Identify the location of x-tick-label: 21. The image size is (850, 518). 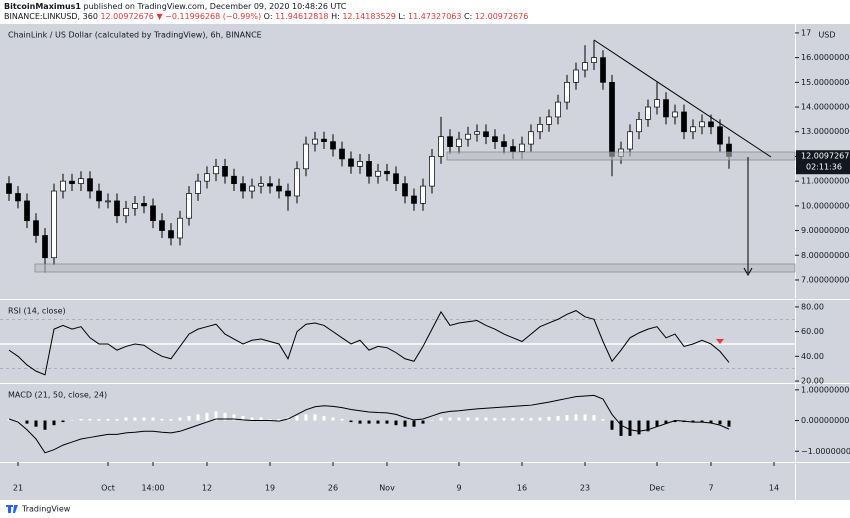
(18, 488).